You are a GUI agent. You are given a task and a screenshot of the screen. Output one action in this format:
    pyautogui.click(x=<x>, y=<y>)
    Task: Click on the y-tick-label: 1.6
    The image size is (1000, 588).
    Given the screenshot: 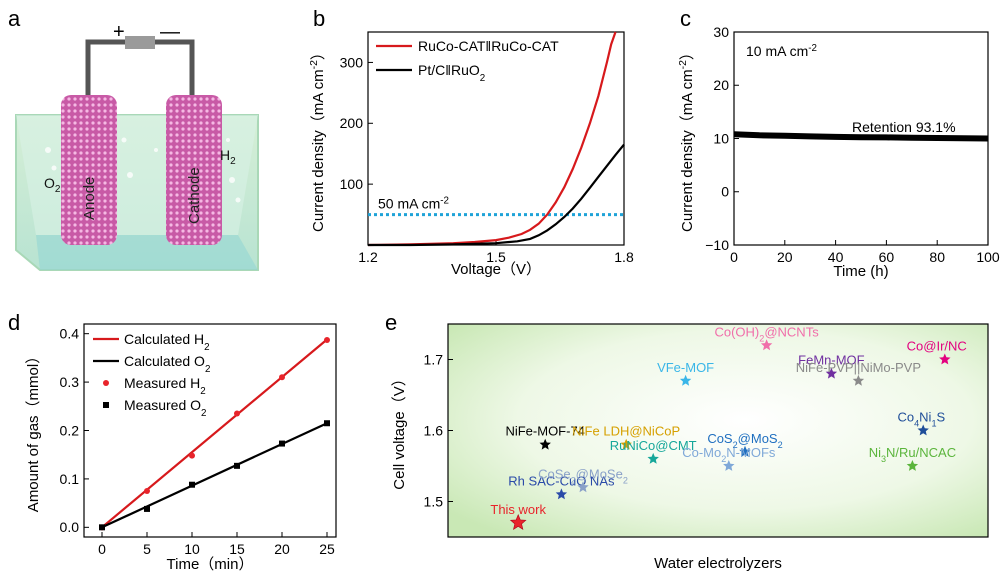 What is the action you would take?
    pyautogui.click(x=434, y=430)
    